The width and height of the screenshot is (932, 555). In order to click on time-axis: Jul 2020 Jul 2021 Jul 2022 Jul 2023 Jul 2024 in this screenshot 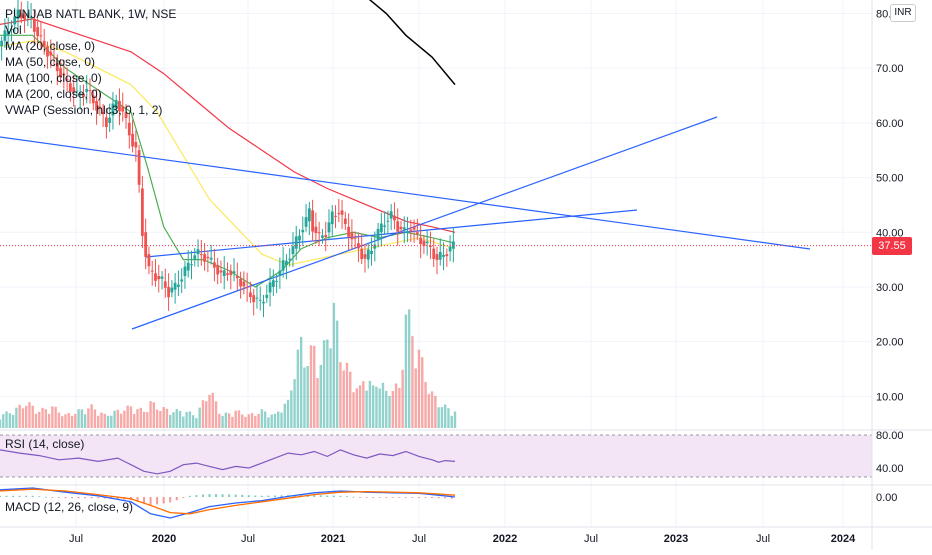, I will do `click(462, 539)`.